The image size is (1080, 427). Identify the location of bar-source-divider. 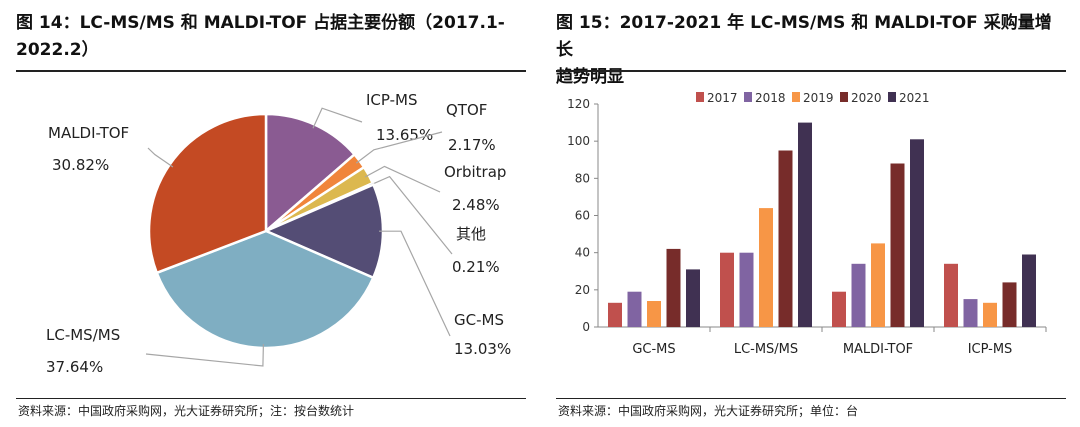
(811, 398).